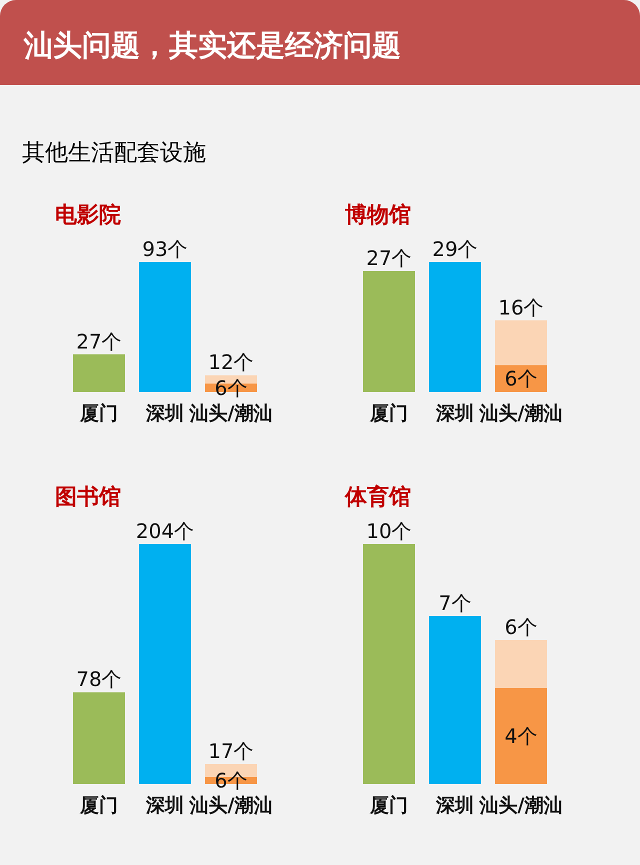 This screenshot has width=640, height=865. What do you see at coordinates (378, 498) in the screenshot?
I see `chart-title: 体育馆` at bounding box center [378, 498].